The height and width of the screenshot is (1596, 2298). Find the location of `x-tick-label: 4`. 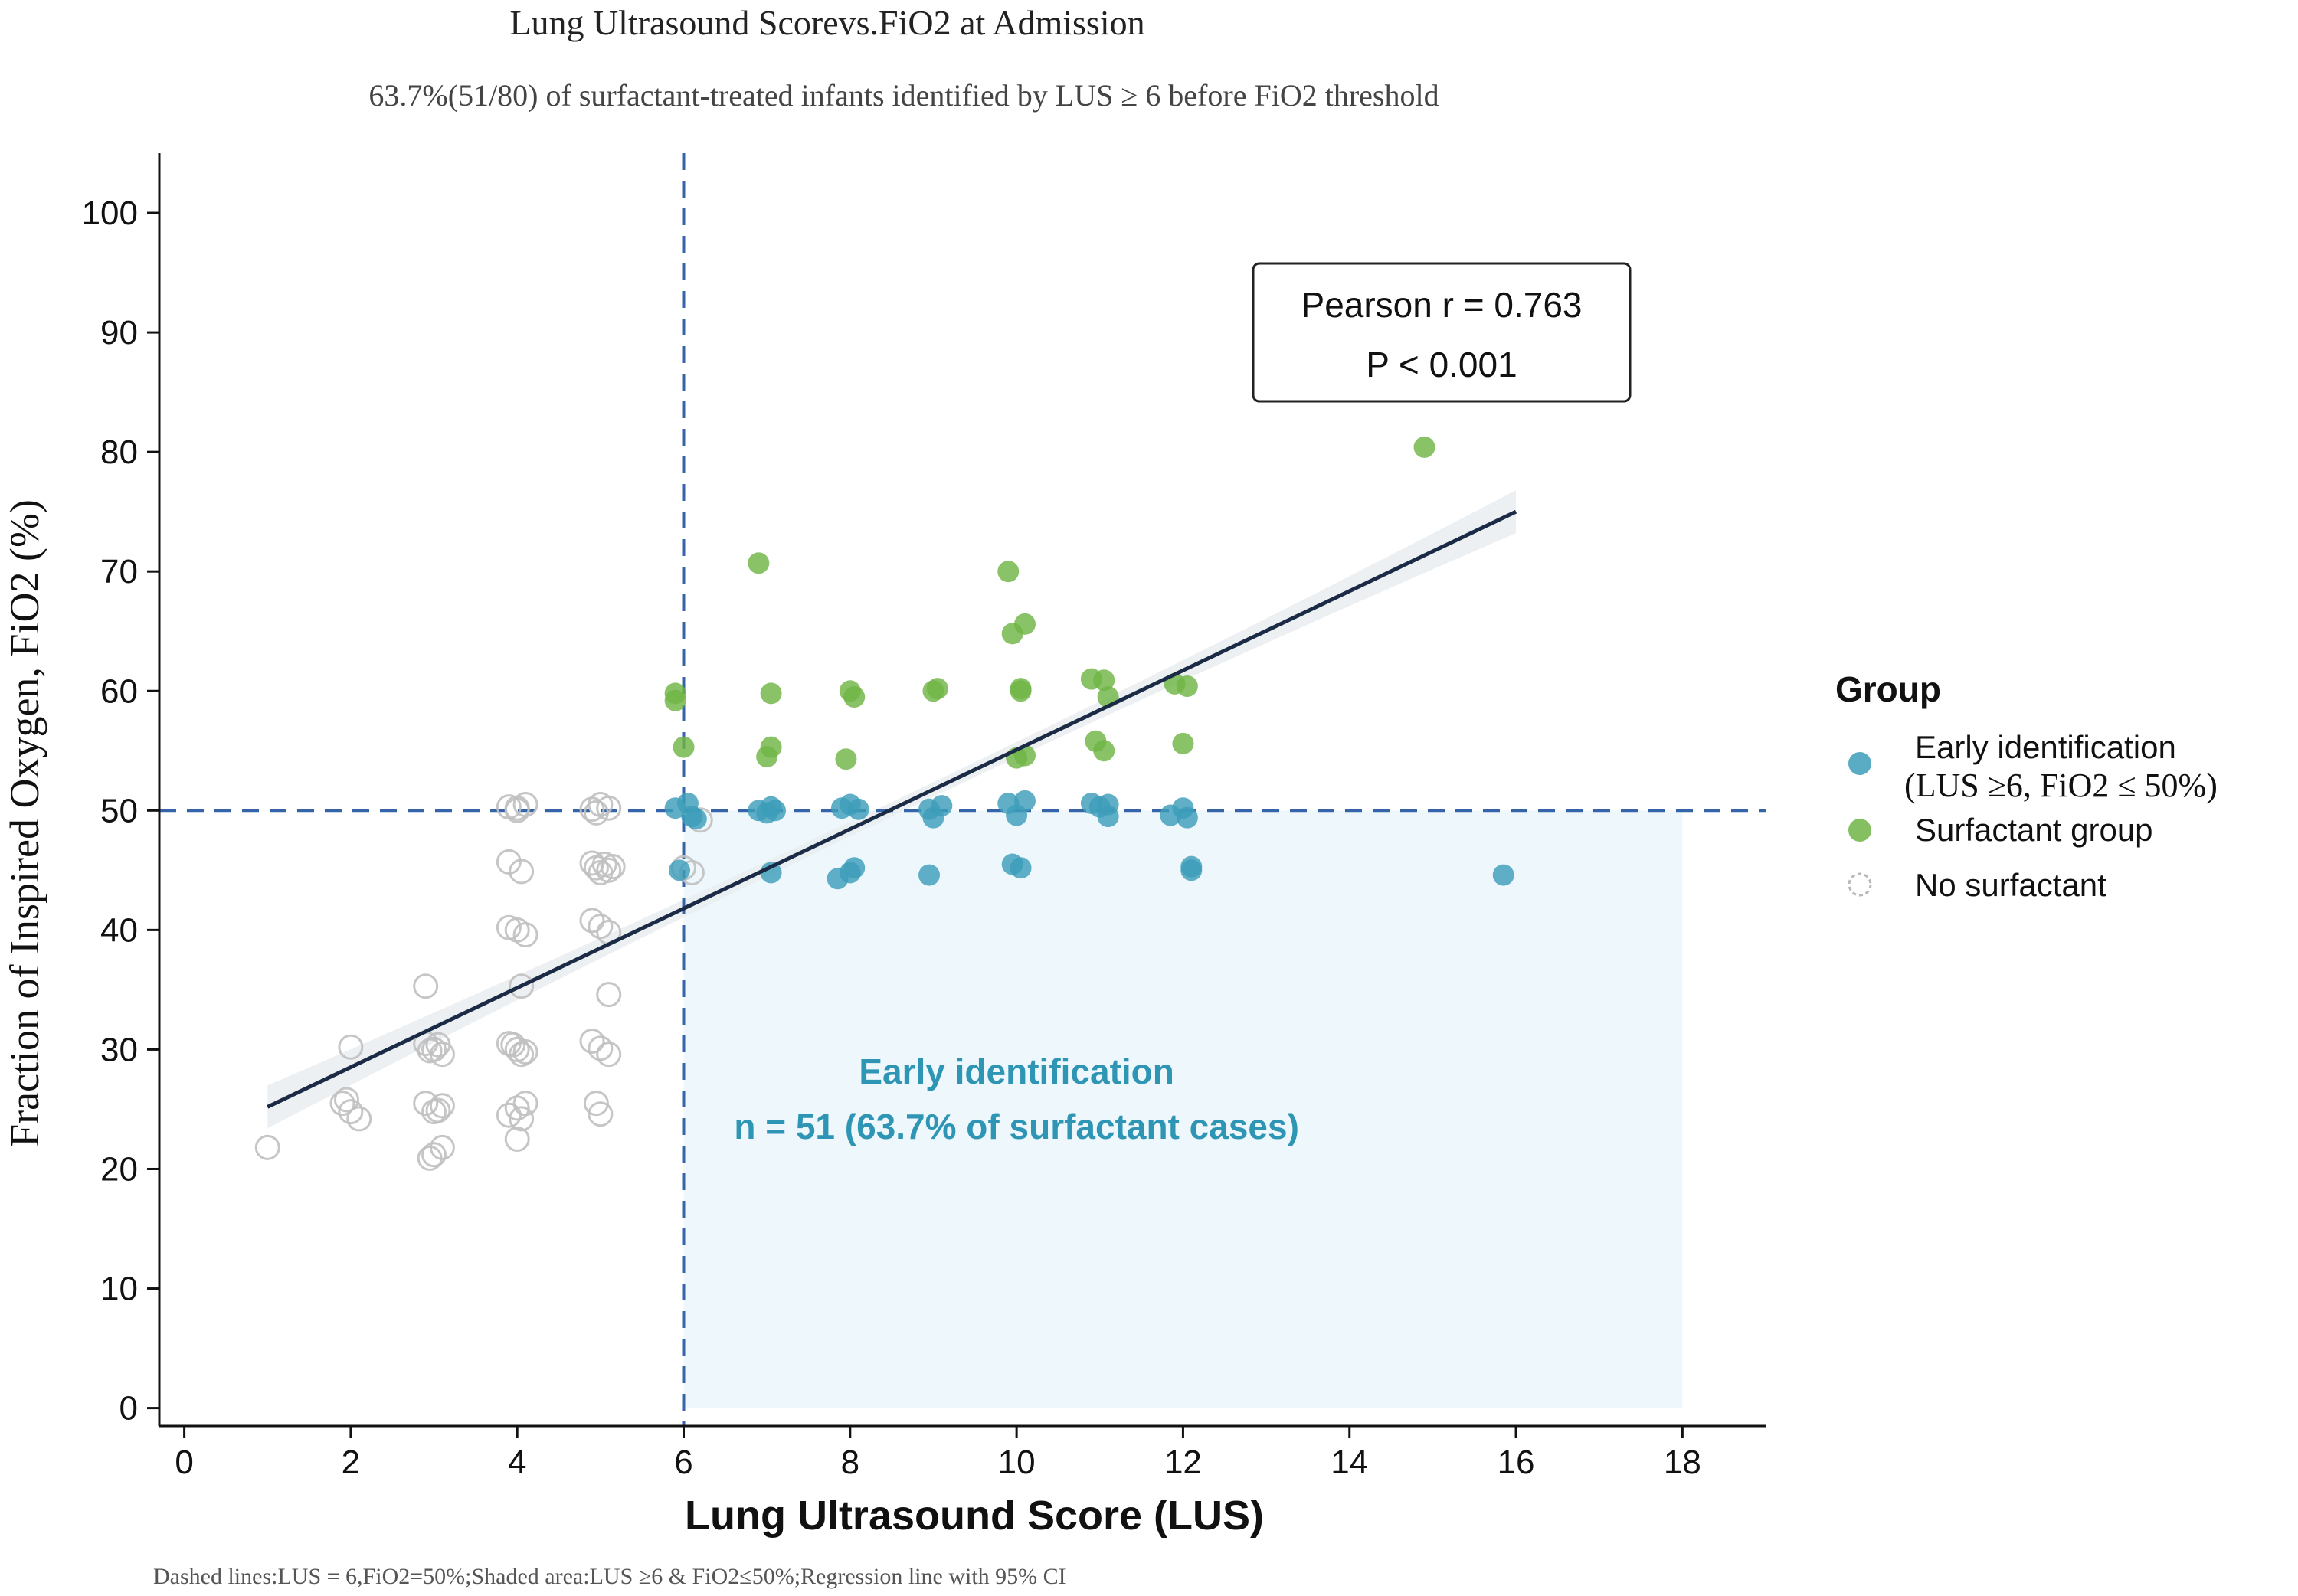

x-tick-label: 4 is located at coordinates (517, 1463).